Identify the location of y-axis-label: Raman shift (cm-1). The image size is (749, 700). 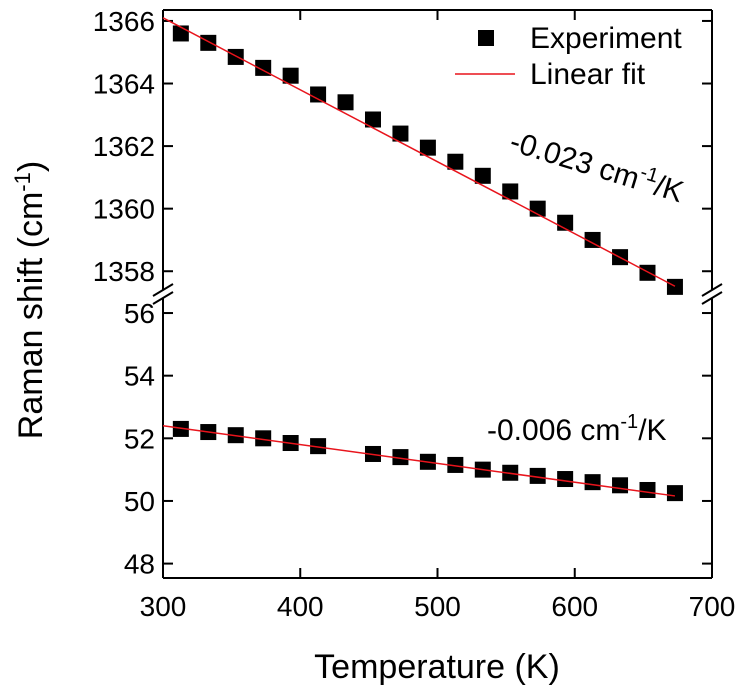
(30, 300).